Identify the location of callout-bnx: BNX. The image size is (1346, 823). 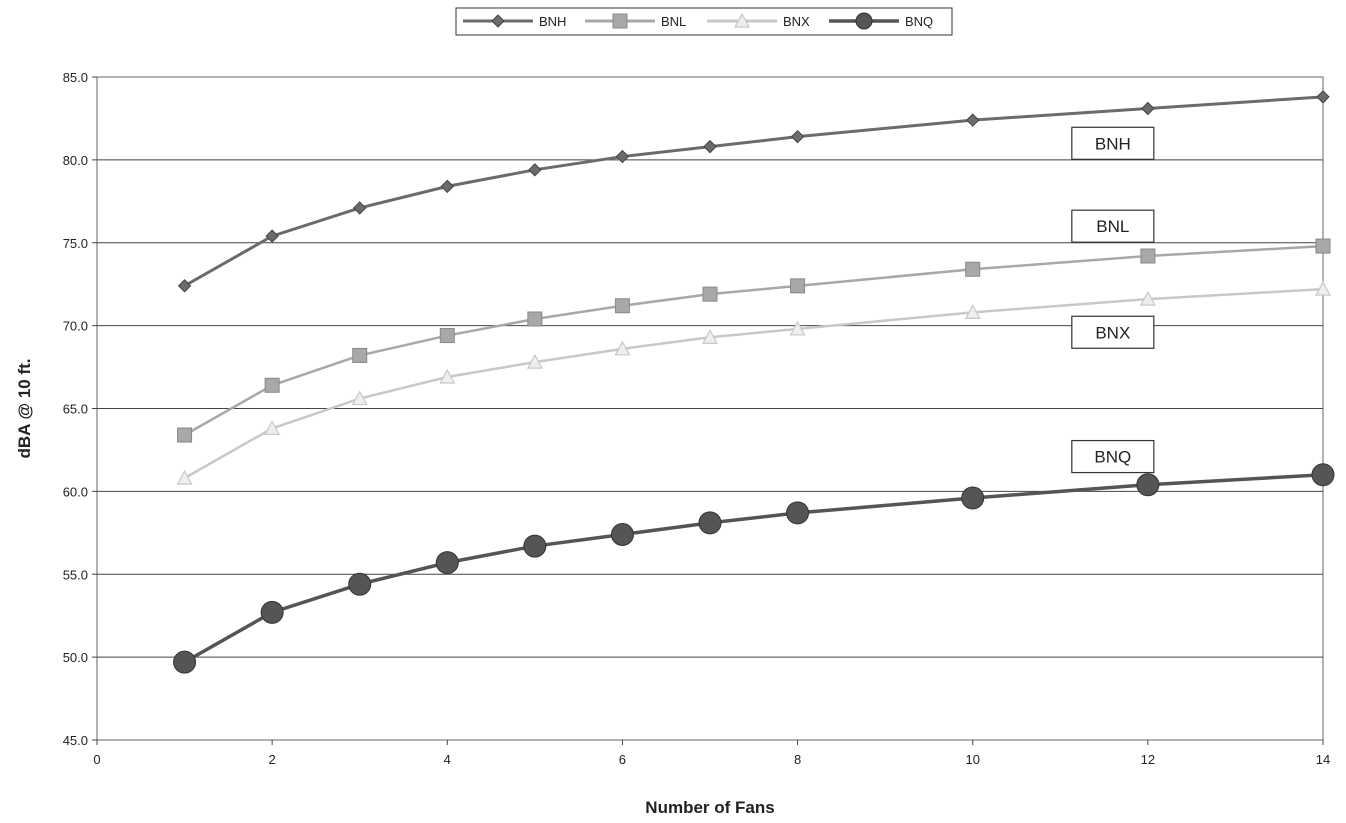
(1113, 332).